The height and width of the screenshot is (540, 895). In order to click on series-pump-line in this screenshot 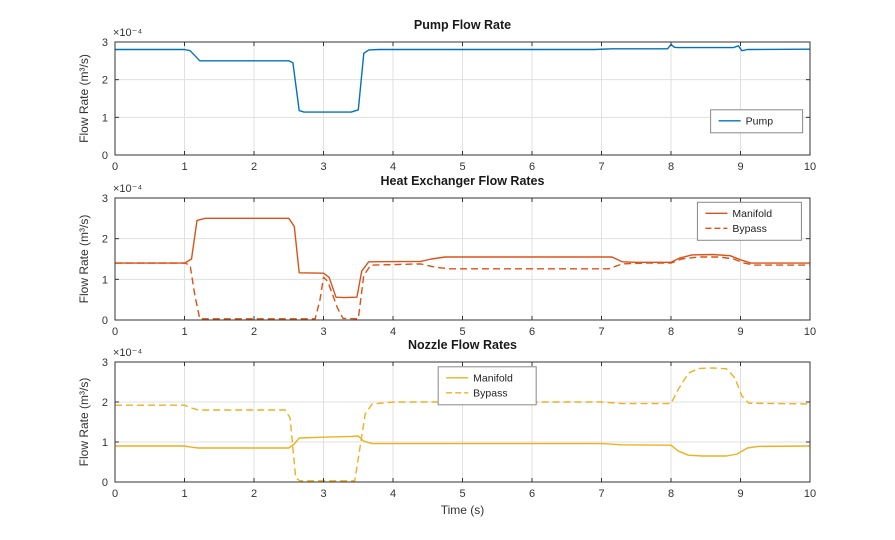, I will do `click(463, 78)`.